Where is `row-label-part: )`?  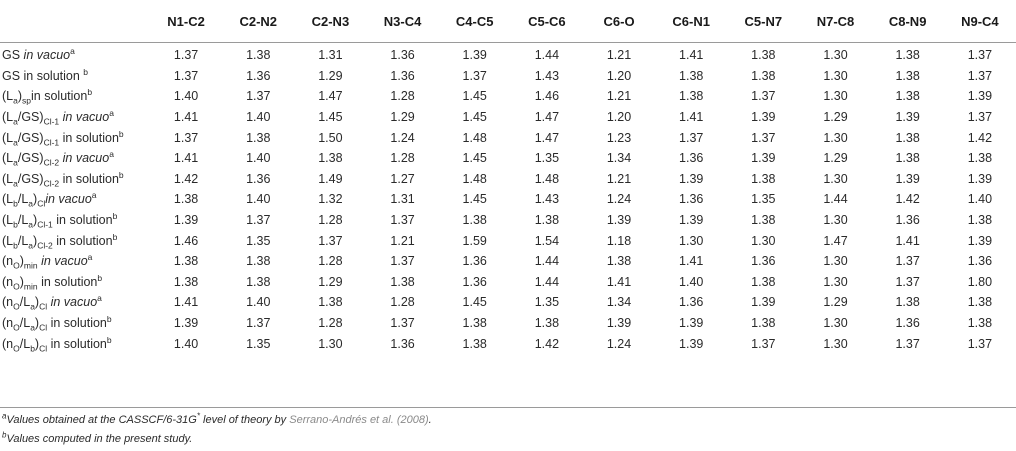
row-label-part: ) is located at coordinates (21, 261).